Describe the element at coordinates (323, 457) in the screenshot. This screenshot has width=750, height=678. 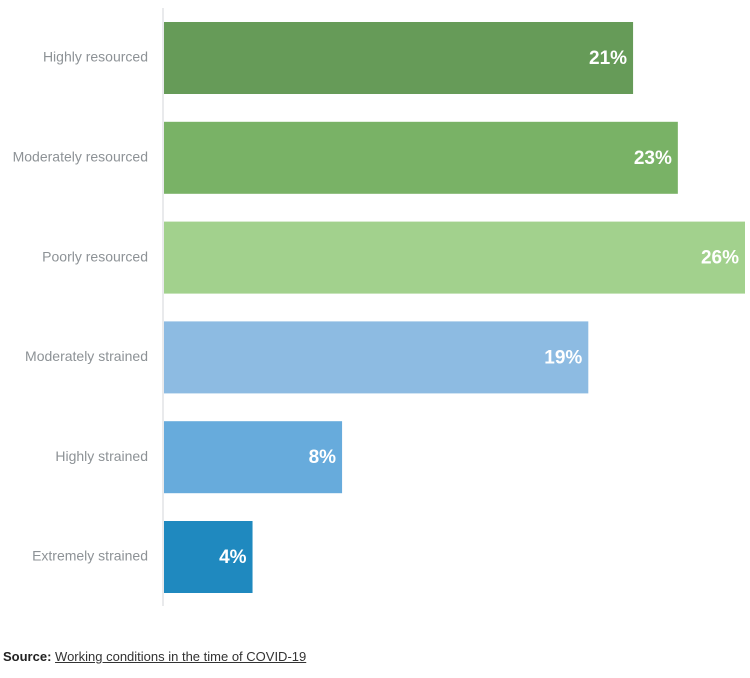
I see `value-label: 8%` at that location.